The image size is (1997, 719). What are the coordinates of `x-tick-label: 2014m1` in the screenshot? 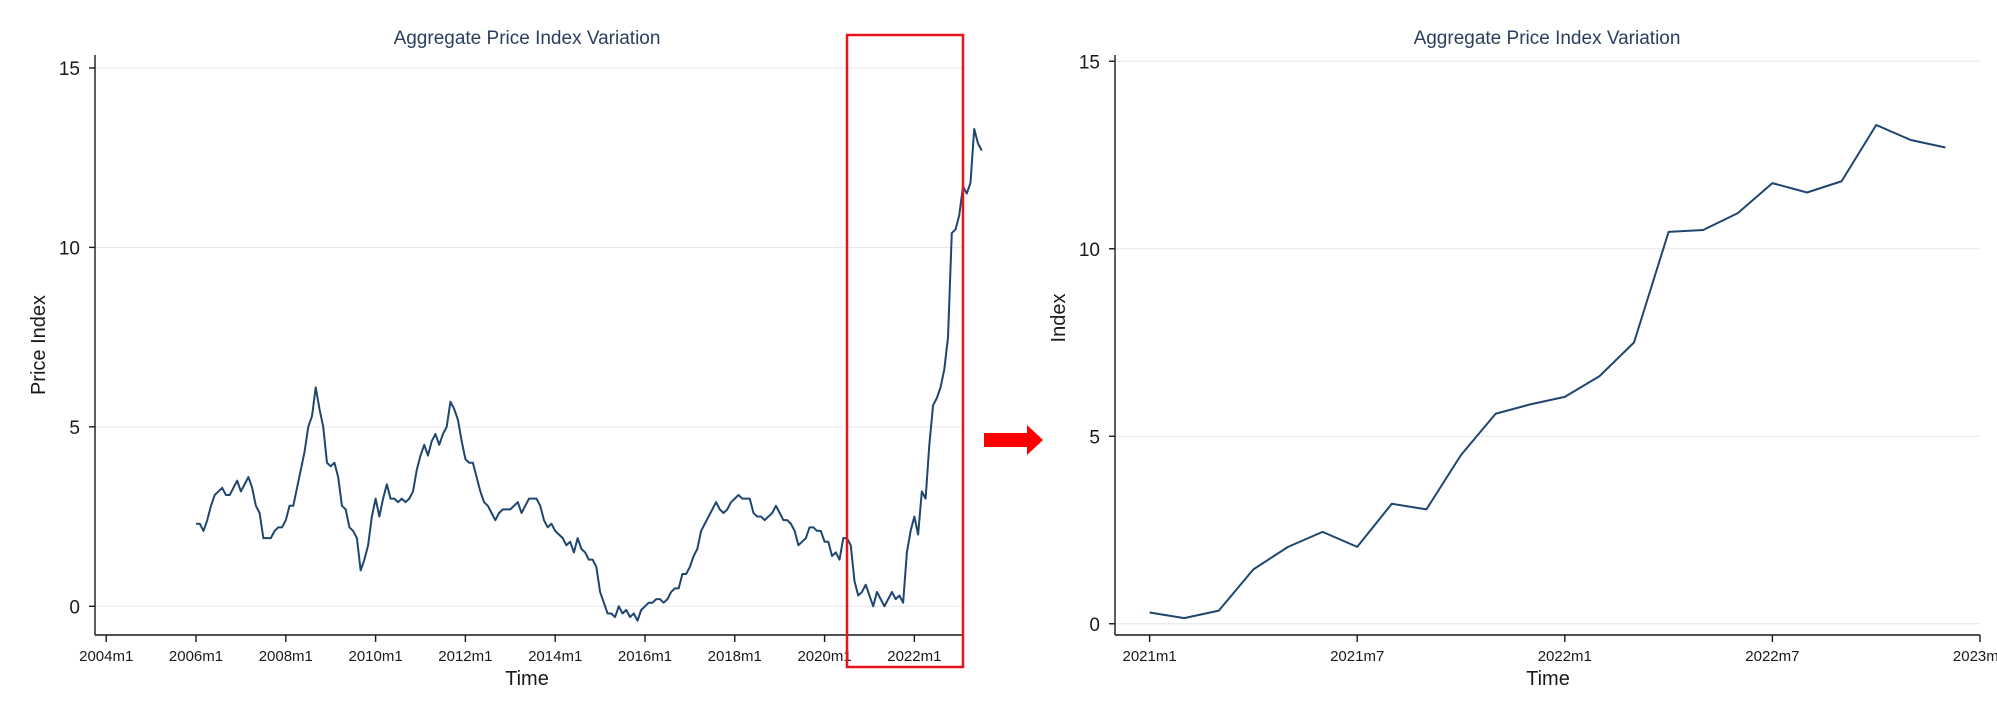 It's located at (555, 656).